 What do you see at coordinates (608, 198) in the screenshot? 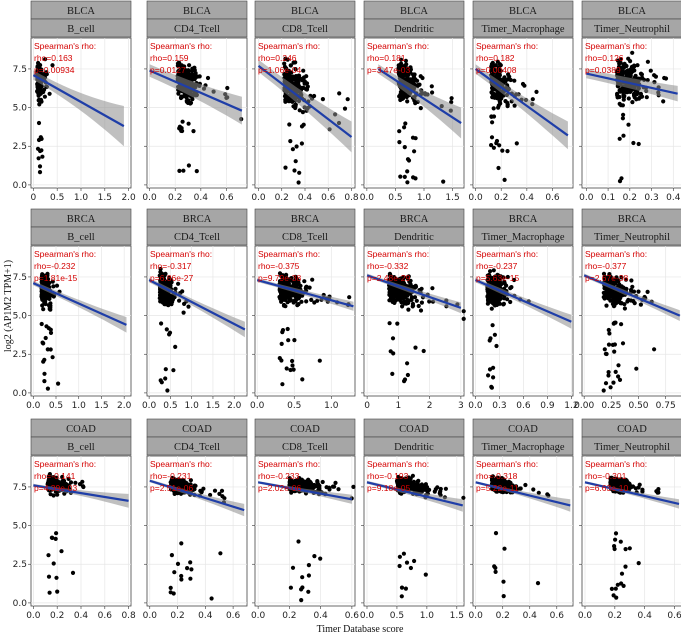
I see `x-tick-label: 0.1` at bounding box center [608, 198].